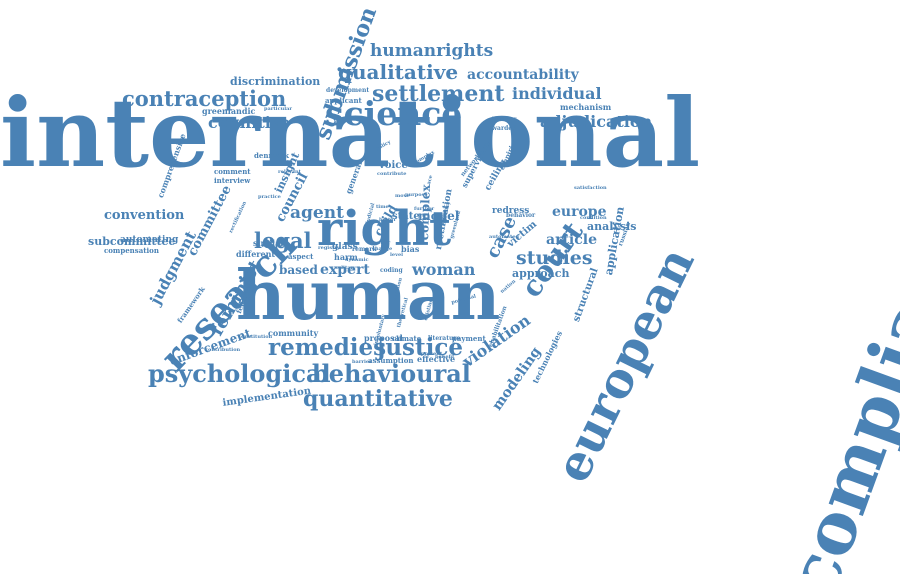 The height and width of the screenshot is (574, 900). What do you see at coordinates (586, 295) in the screenshot?
I see `word-structural: structural` at bounding box center [586, 295].